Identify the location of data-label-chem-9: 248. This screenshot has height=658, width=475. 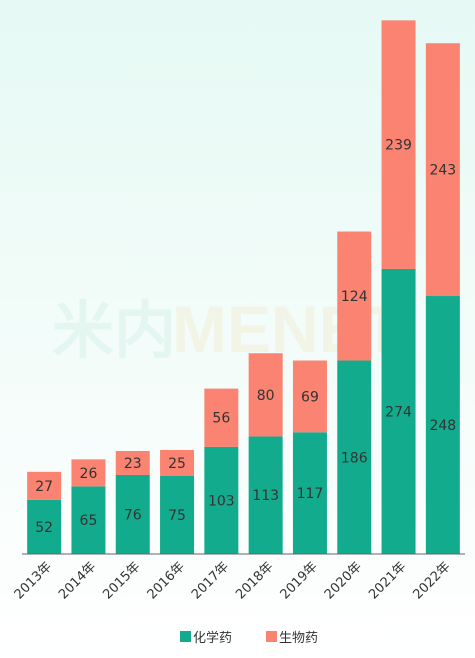
(442, 426).